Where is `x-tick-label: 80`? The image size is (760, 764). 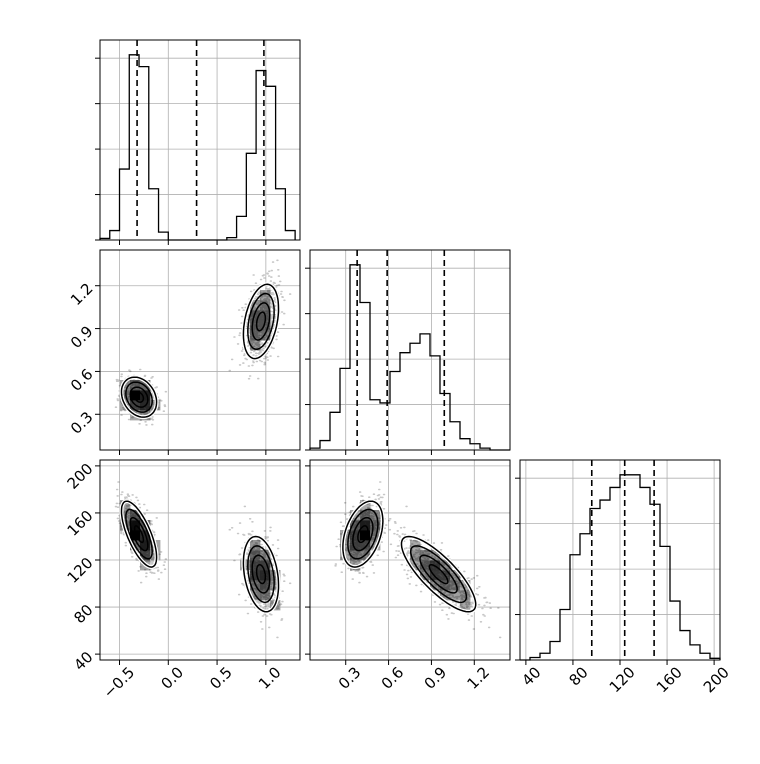
x-tick-label: 80 is located at coordinates (578, 676).